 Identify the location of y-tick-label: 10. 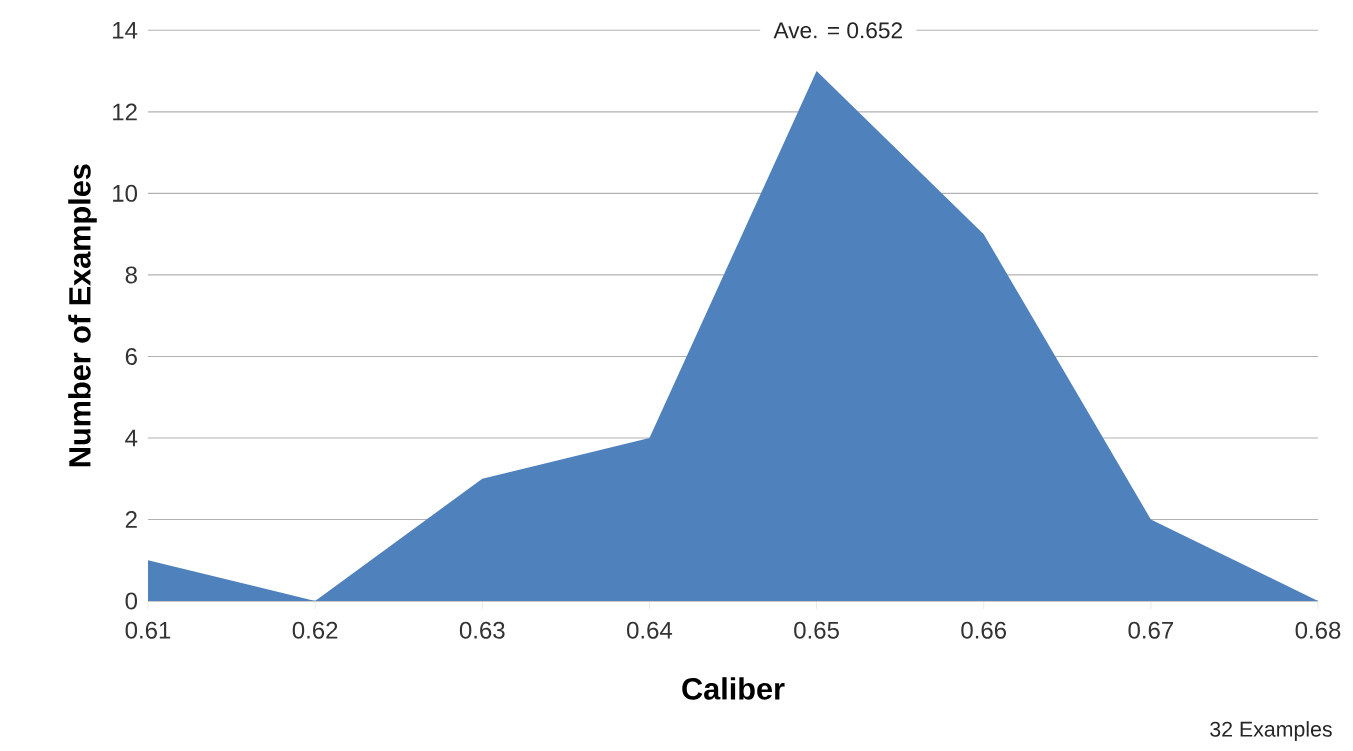
(125, 193).